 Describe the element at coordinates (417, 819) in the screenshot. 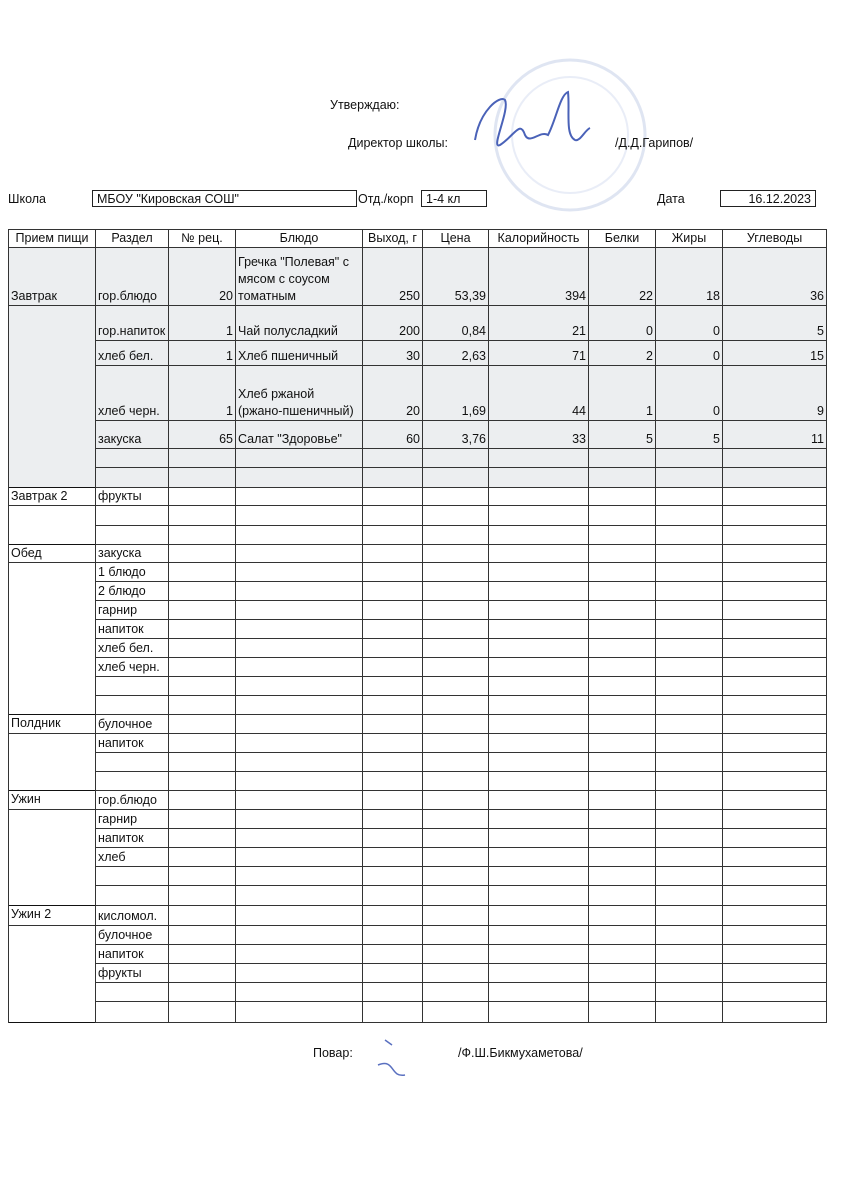

I see `table-row: гарнир` at that location.